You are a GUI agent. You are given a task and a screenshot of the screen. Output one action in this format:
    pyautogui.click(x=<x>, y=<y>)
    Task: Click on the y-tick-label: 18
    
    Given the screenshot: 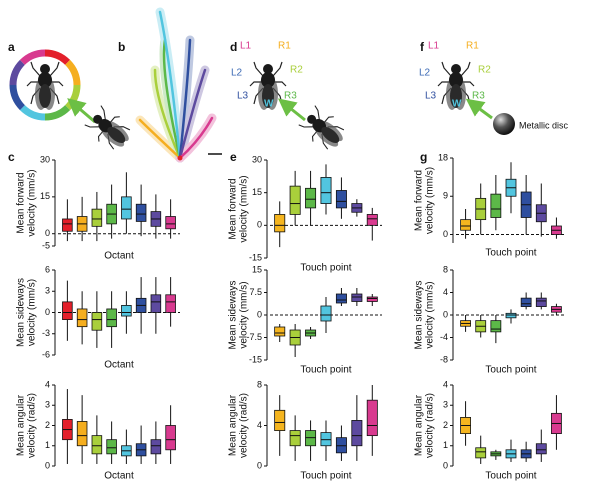 What is the action you would take?
    pyautogui.click(x=443, y=157)
    